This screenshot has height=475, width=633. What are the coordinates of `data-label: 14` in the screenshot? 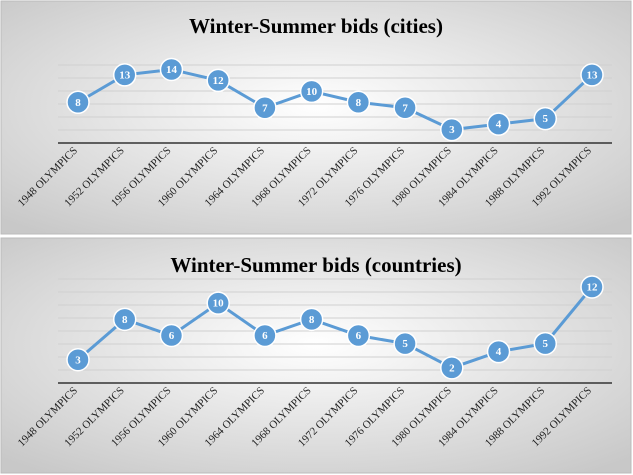 It's located at (172, 70).